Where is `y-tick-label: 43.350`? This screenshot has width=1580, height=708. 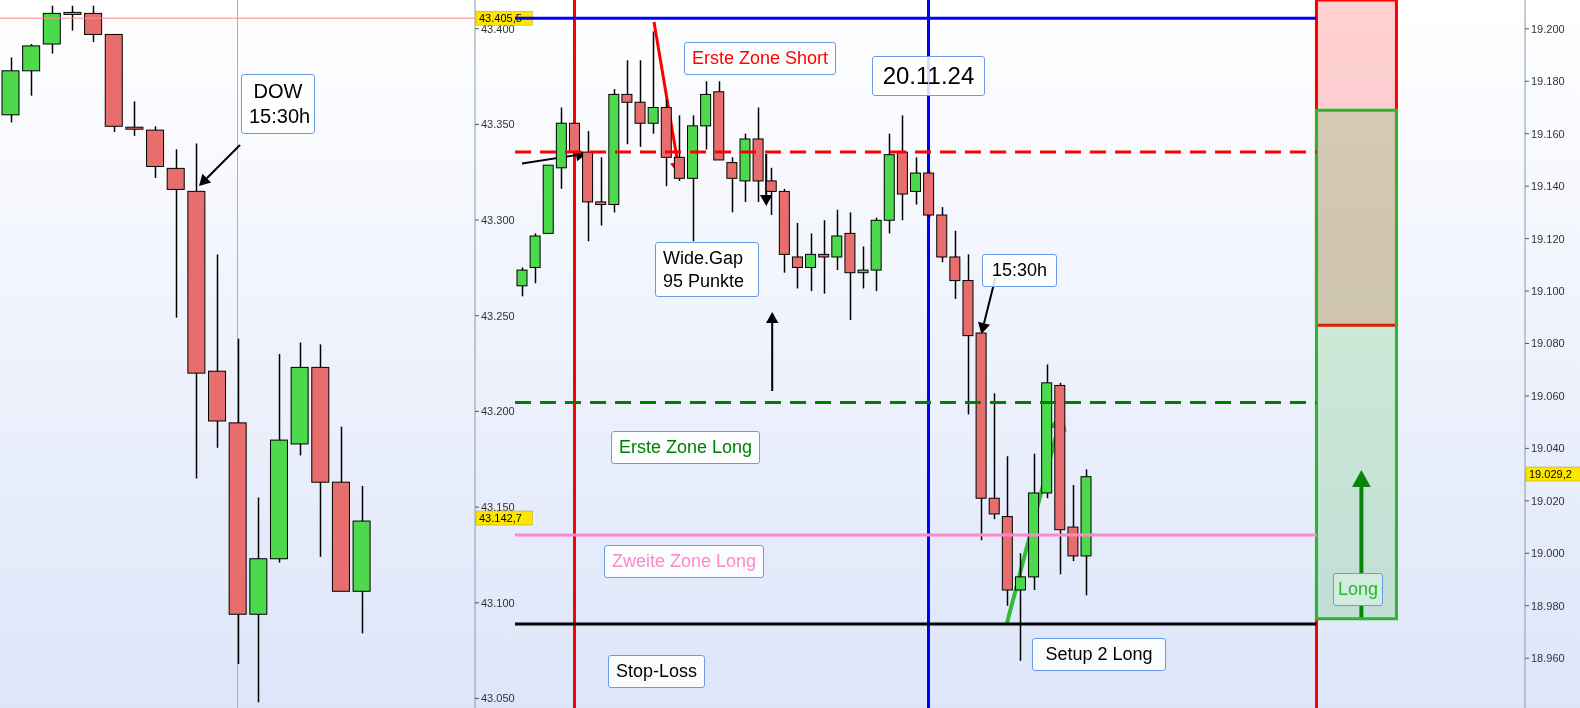 y-tick-label: 43.350 is located at coordinates (498, 124).